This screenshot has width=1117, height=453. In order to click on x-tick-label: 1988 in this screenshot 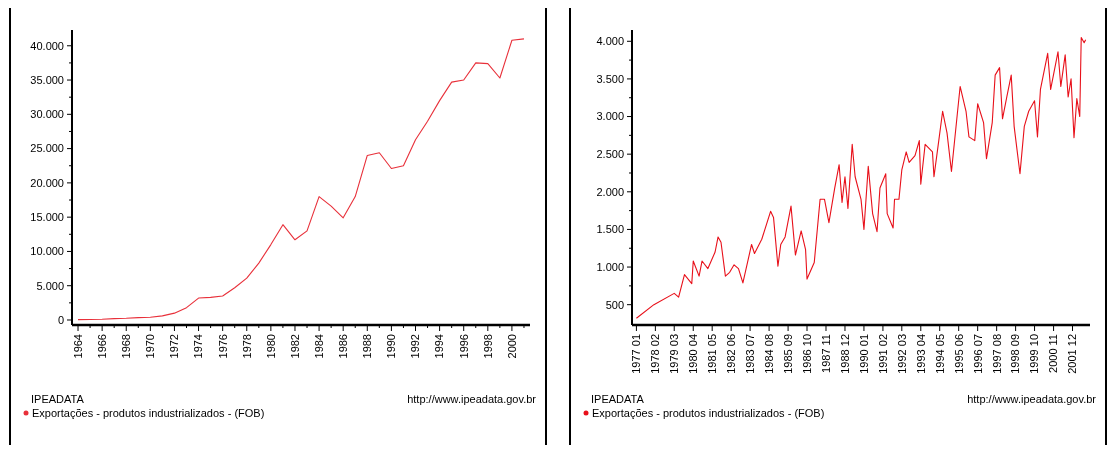, I will do `click(367, 346)`.